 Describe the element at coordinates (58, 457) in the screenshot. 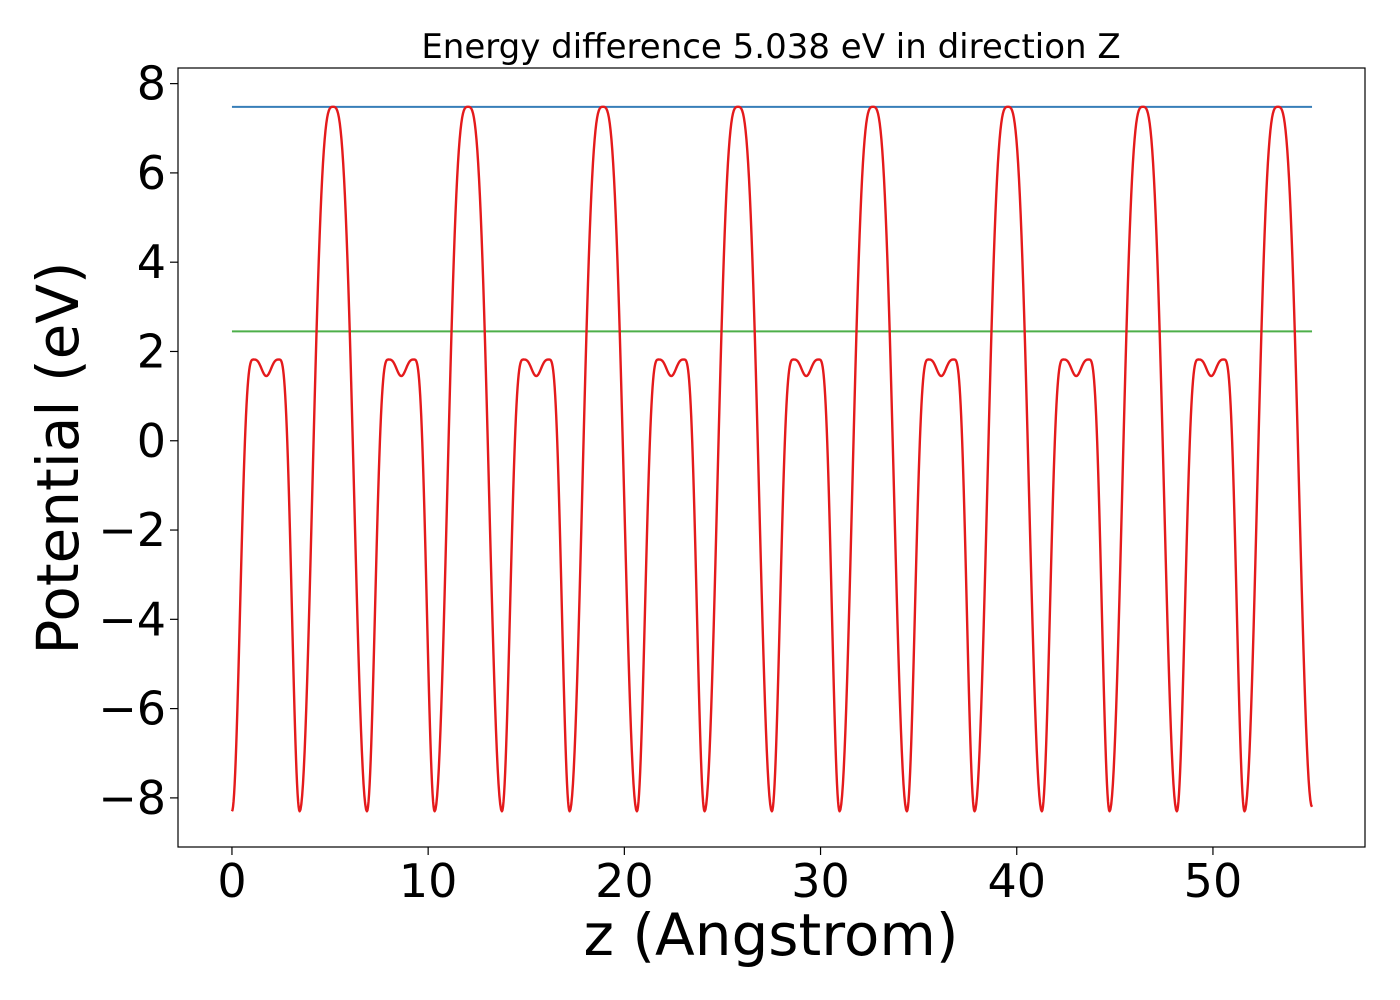

I see `y-axis-label: Potential (eV)` at that location.